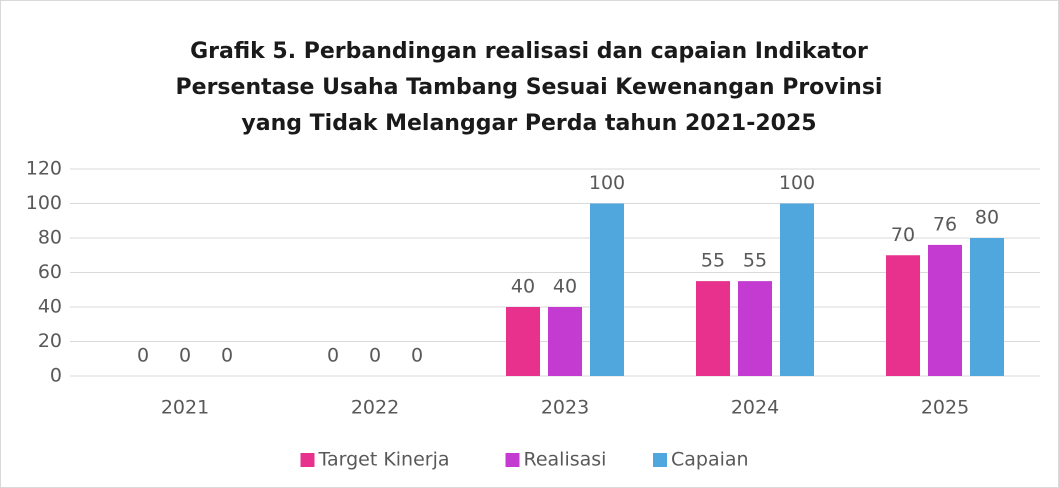  I want to click on x-tick-label: 2024, so click(755, 408).